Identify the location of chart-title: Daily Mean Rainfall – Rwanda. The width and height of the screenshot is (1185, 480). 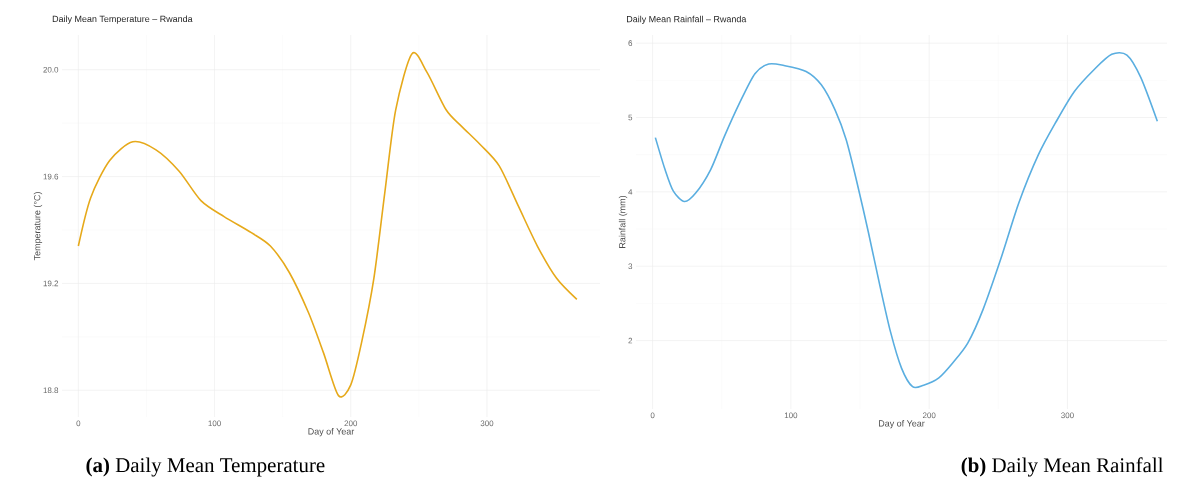
(687, 20).